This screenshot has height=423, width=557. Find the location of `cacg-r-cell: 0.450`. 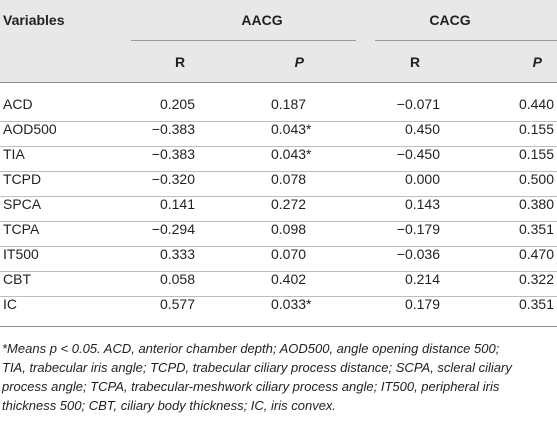

cacg-r-cell: 0.450 is located at coordinates (422, 129).